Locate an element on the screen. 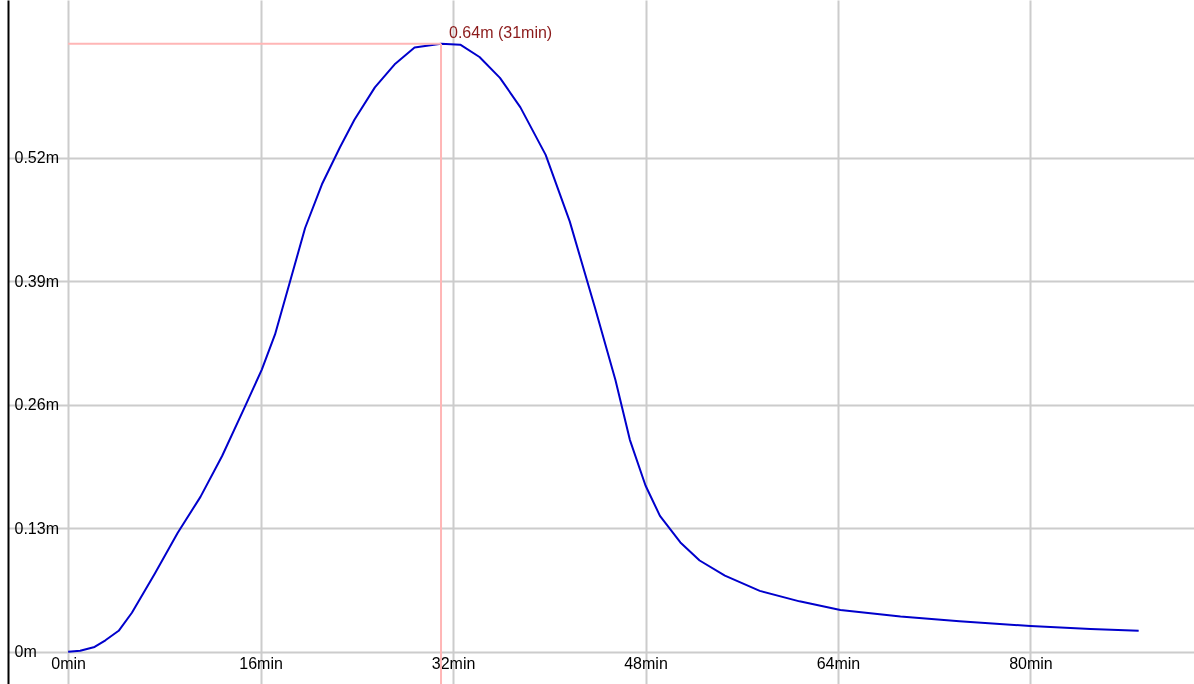 The width and height of the screenshot is (1194, 684). x-tick-label: 0min is located at coordinates (68, 664).